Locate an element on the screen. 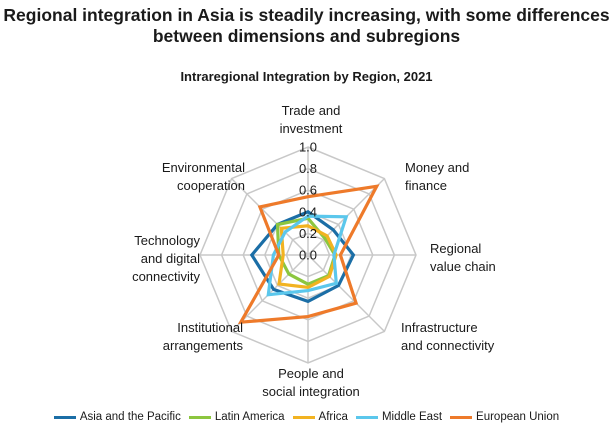 The image size is (613, 432). legend-label: Latin America is located at coordinates (249, 417).